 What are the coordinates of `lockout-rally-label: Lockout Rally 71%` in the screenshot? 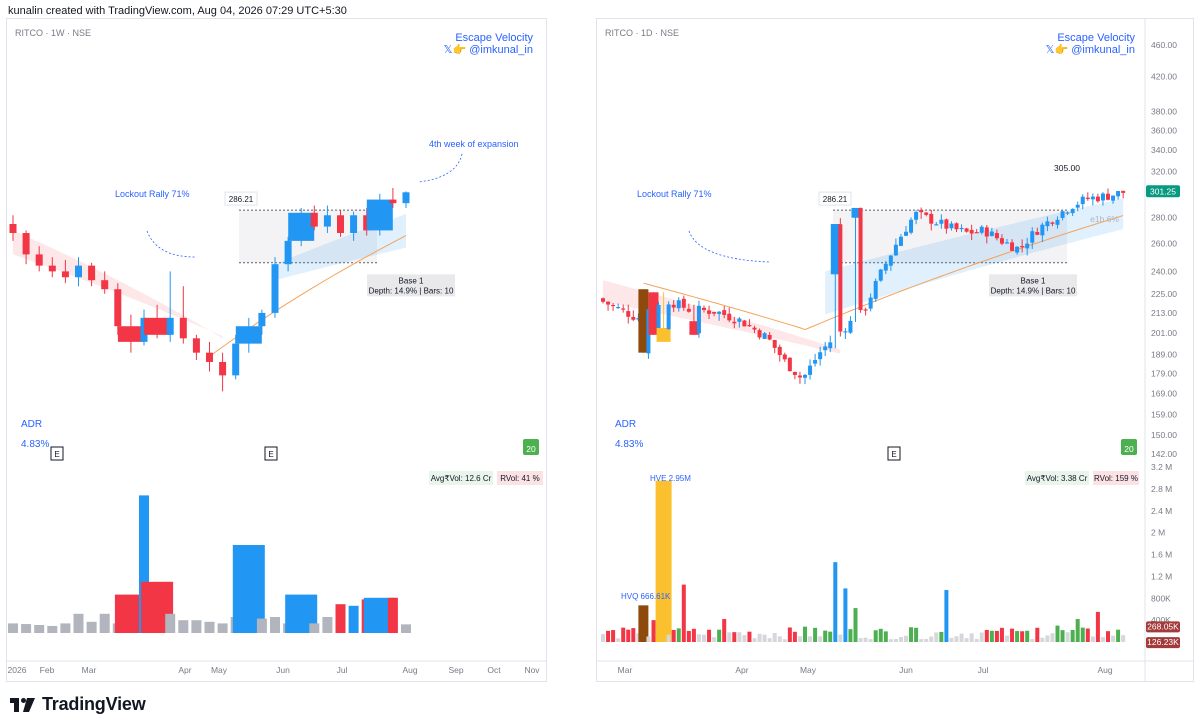 It's located at (674, 194).